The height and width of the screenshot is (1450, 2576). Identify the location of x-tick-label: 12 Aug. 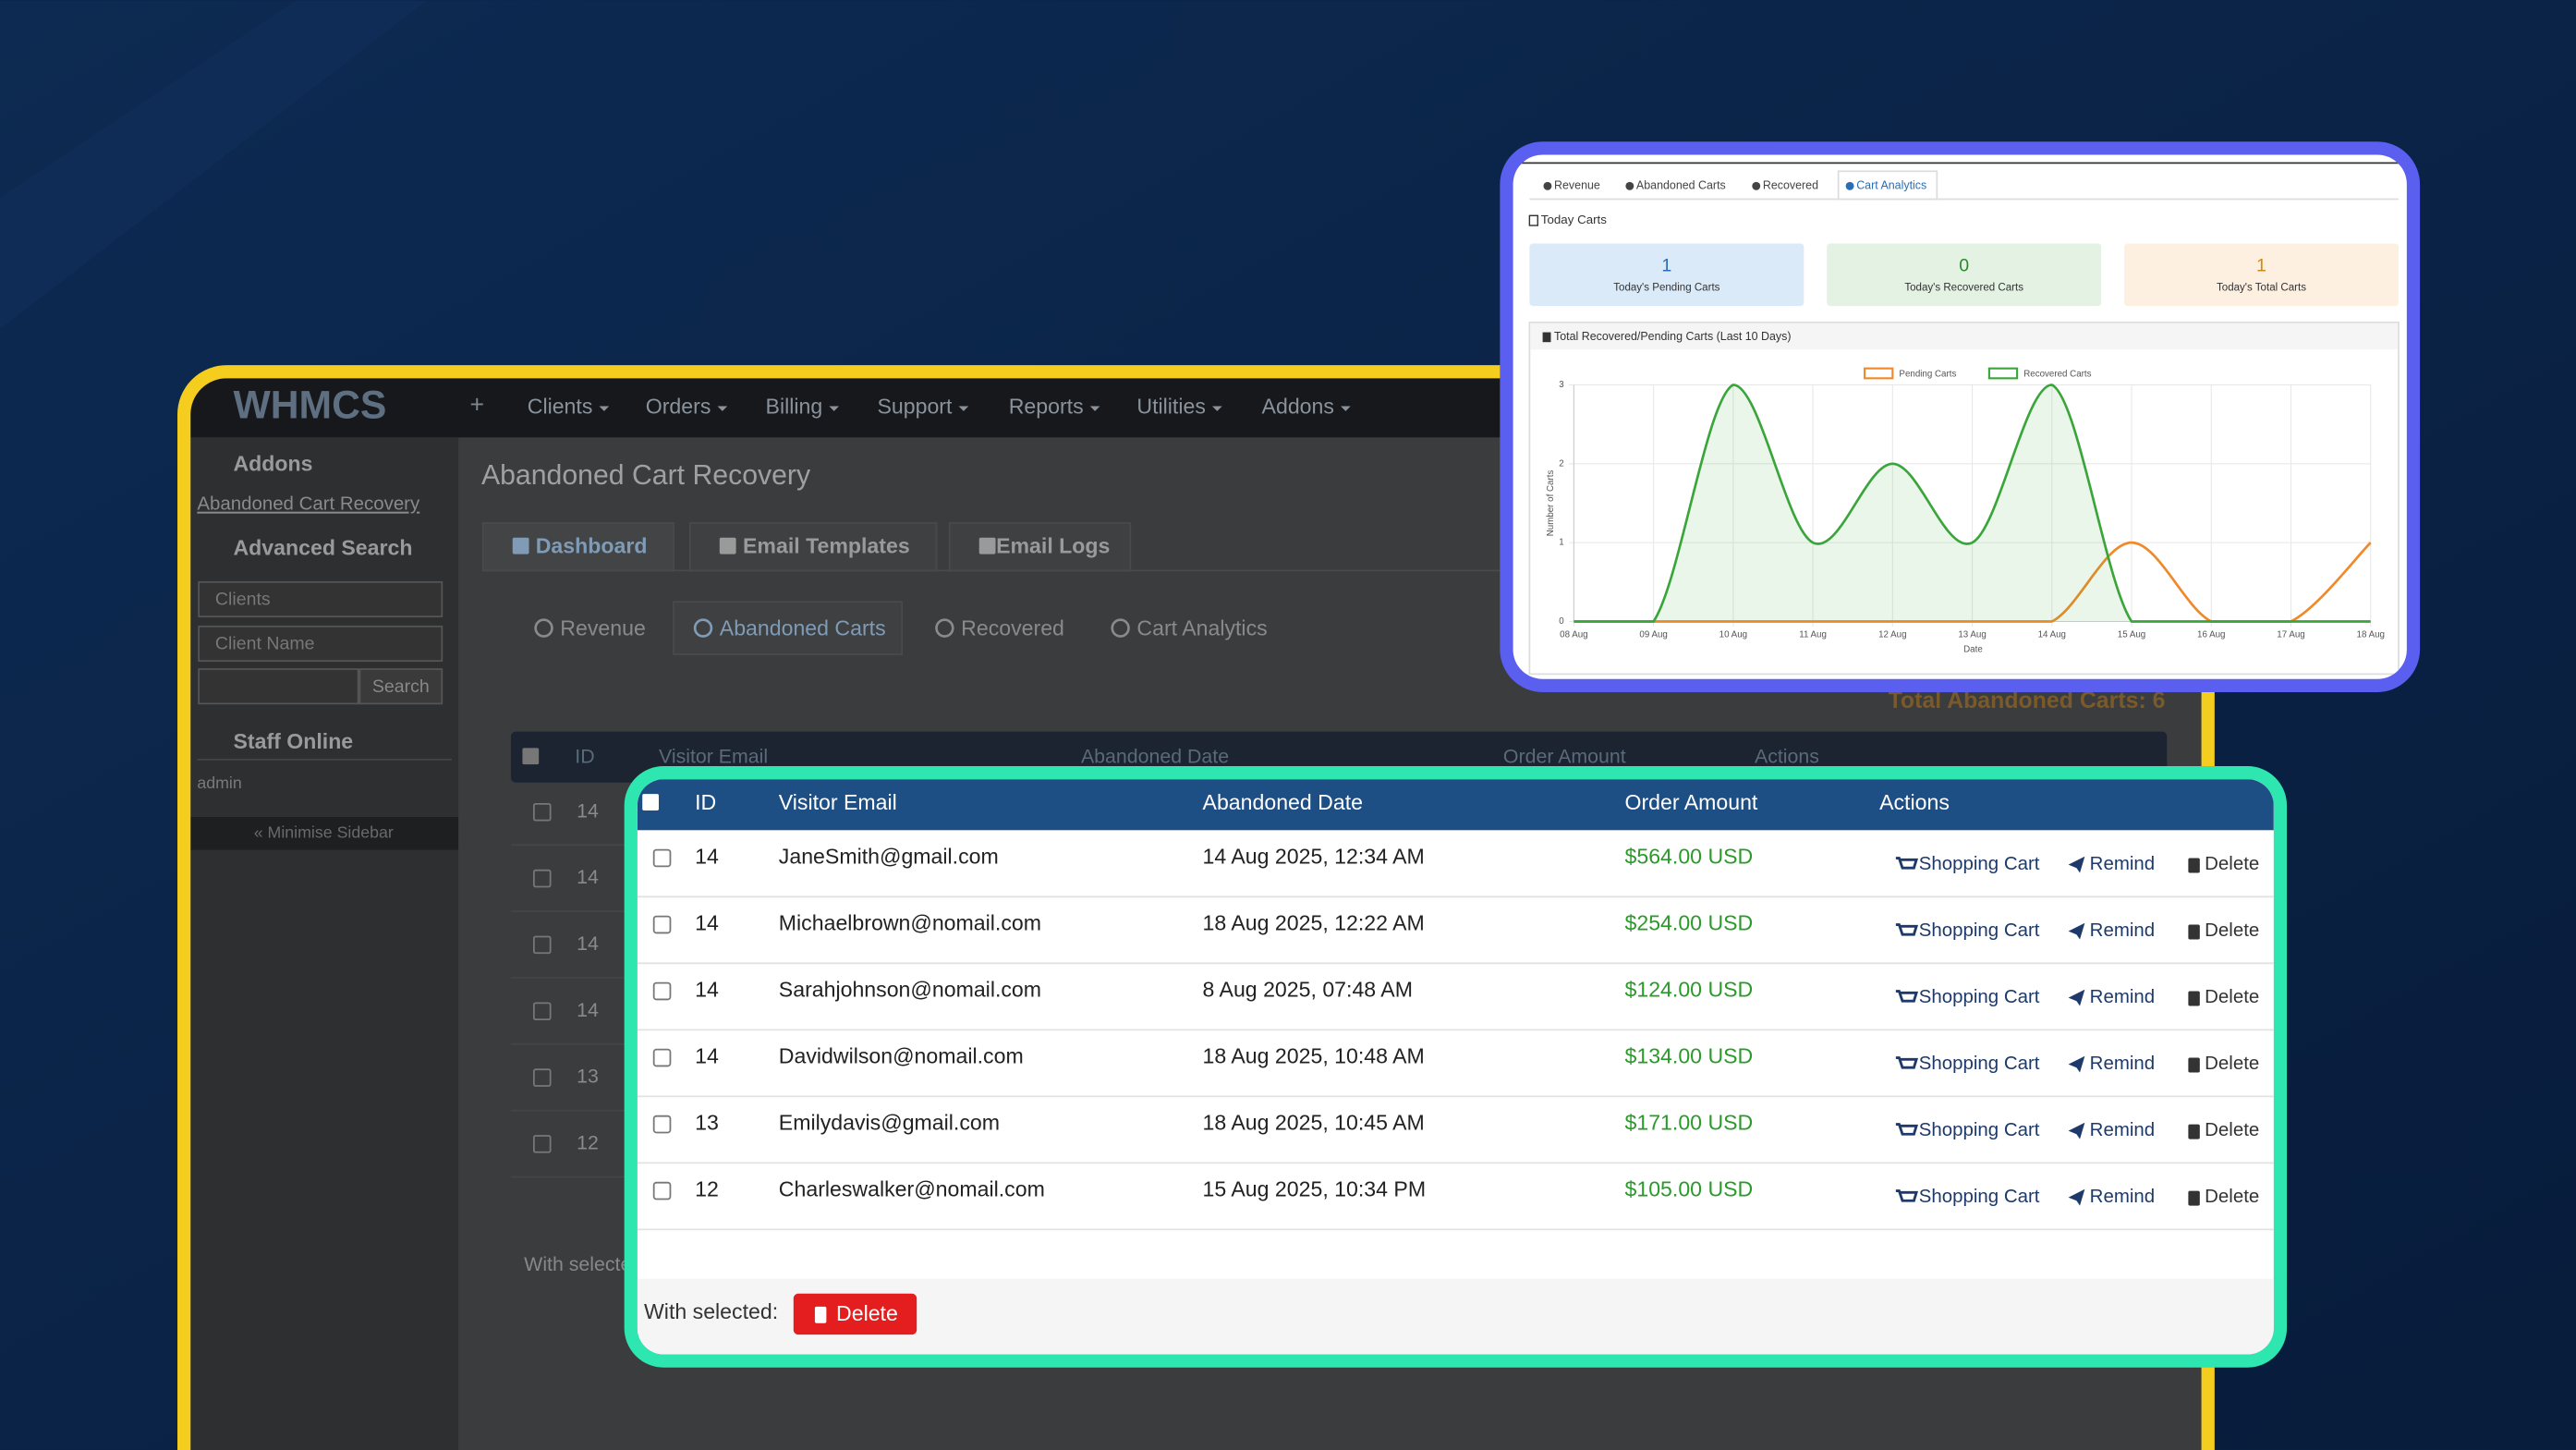
(1892, 634).